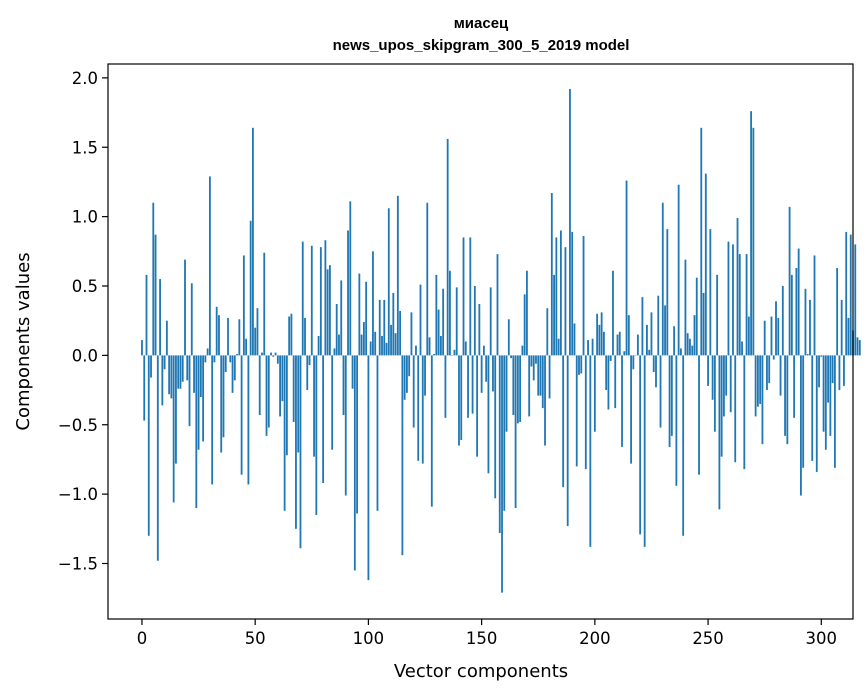  I want to click on y-axis-label: Components values, so click(23, 341).